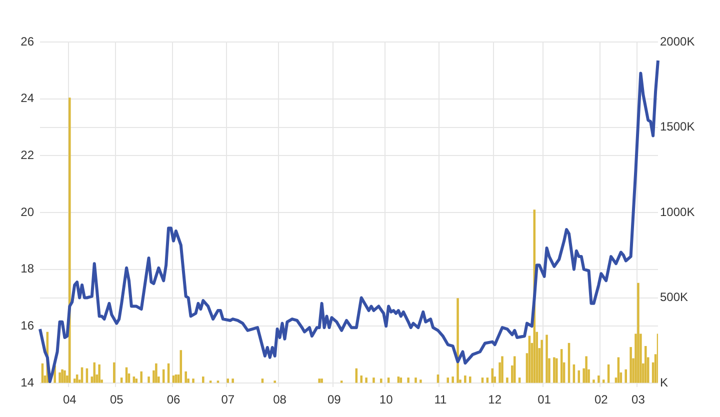 This screenshot has width=720, height=417. Describe the element at coordinates (117, 399) in the screenshot. I see `x-tick-label: 05` at that location.